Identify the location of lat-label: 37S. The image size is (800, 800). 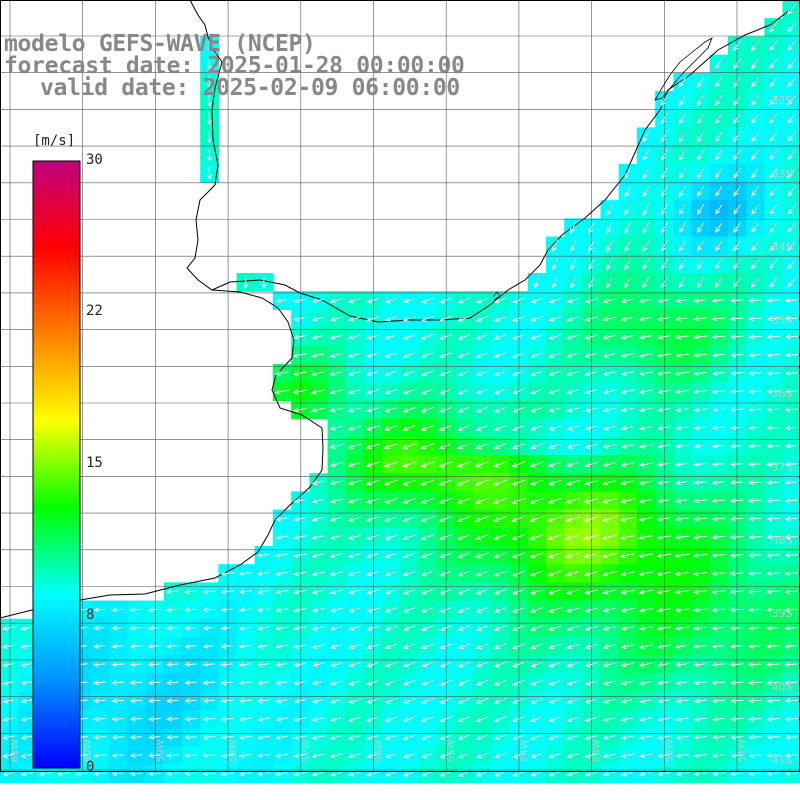
(782, 467).